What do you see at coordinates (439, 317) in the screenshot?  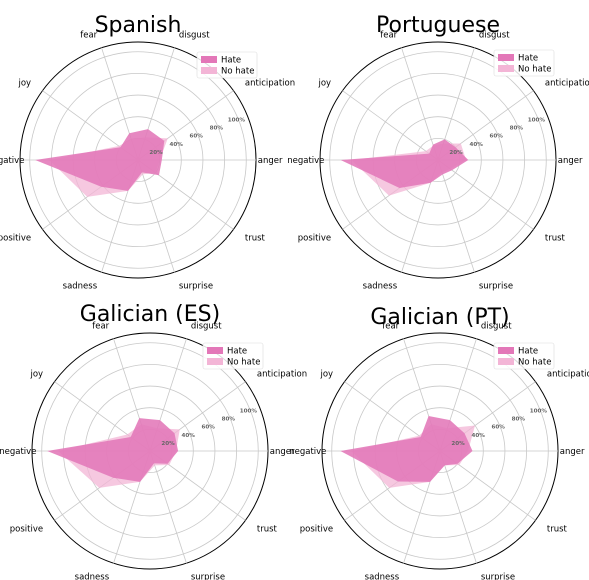 I see `panel-title: Galician (PT)` at bounding box center [439, 317].